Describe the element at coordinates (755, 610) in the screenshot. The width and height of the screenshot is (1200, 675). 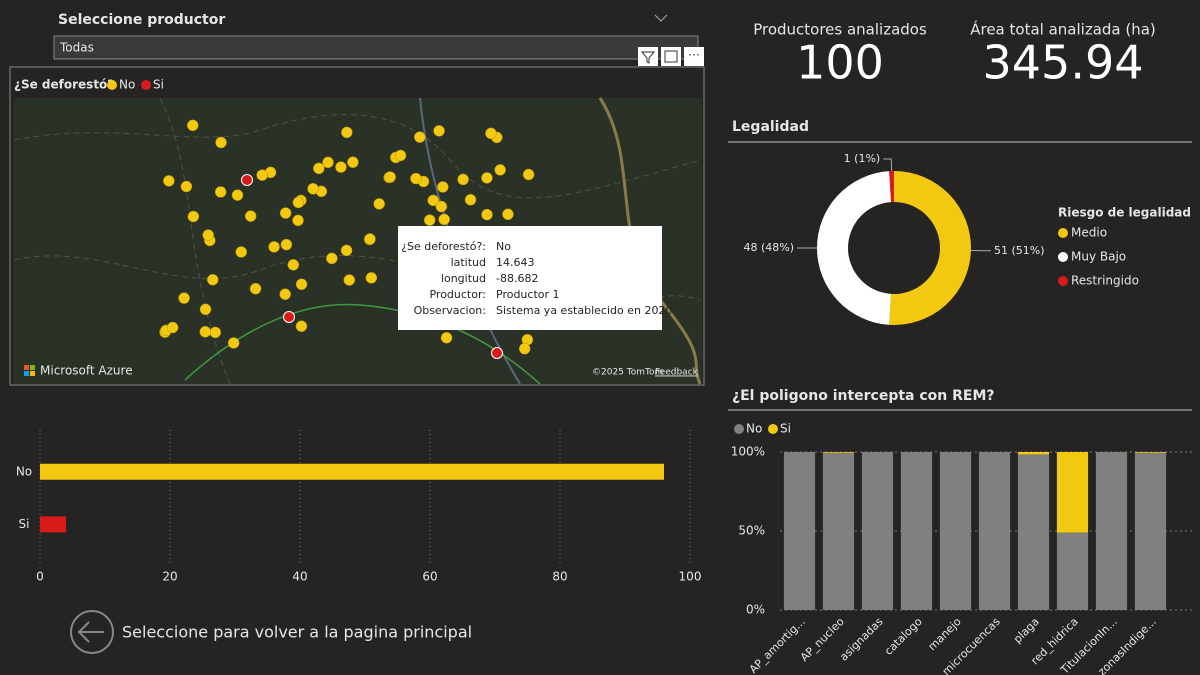
I see `y-tick-label: 0%` at that location.